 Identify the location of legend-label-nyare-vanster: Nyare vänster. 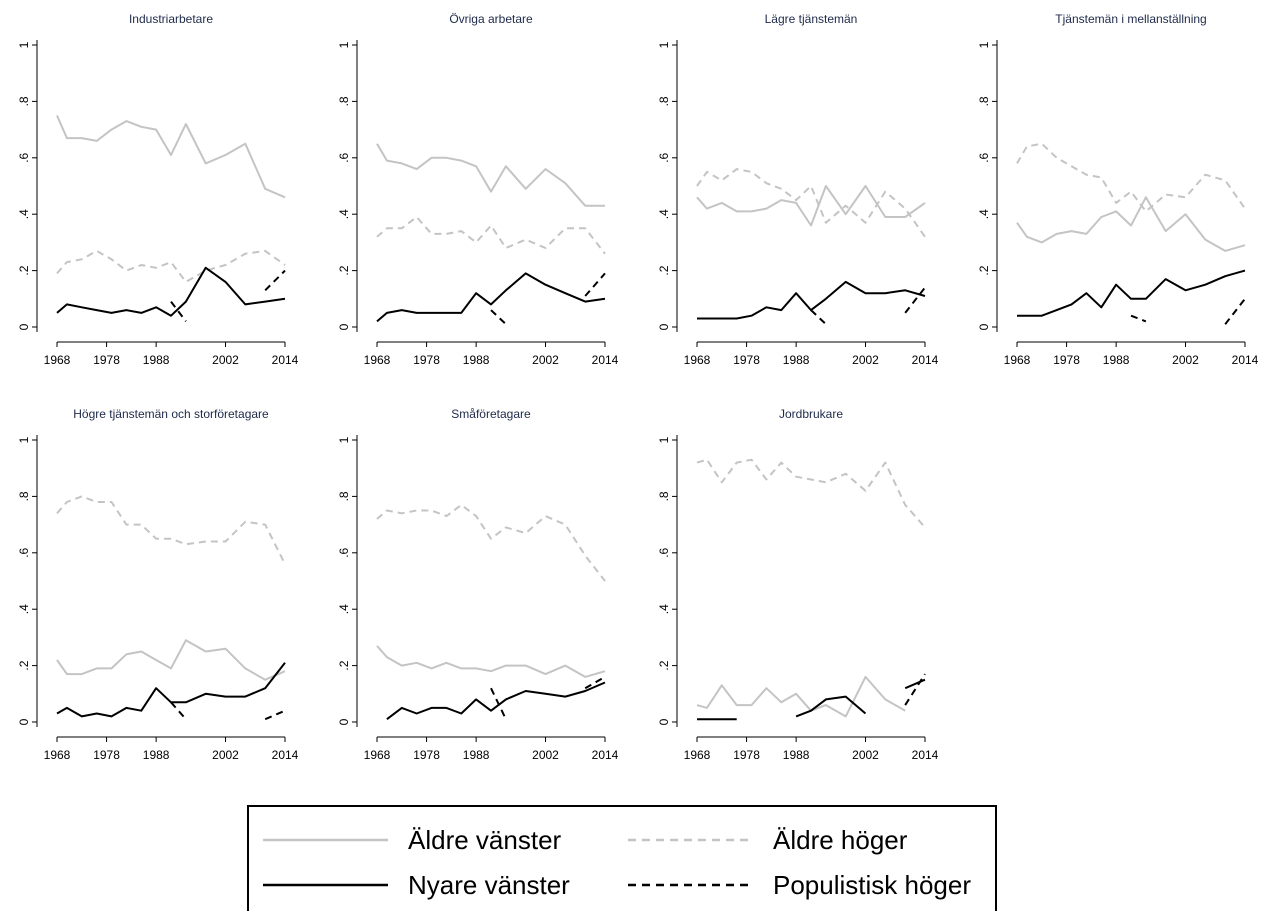
(489, 885).